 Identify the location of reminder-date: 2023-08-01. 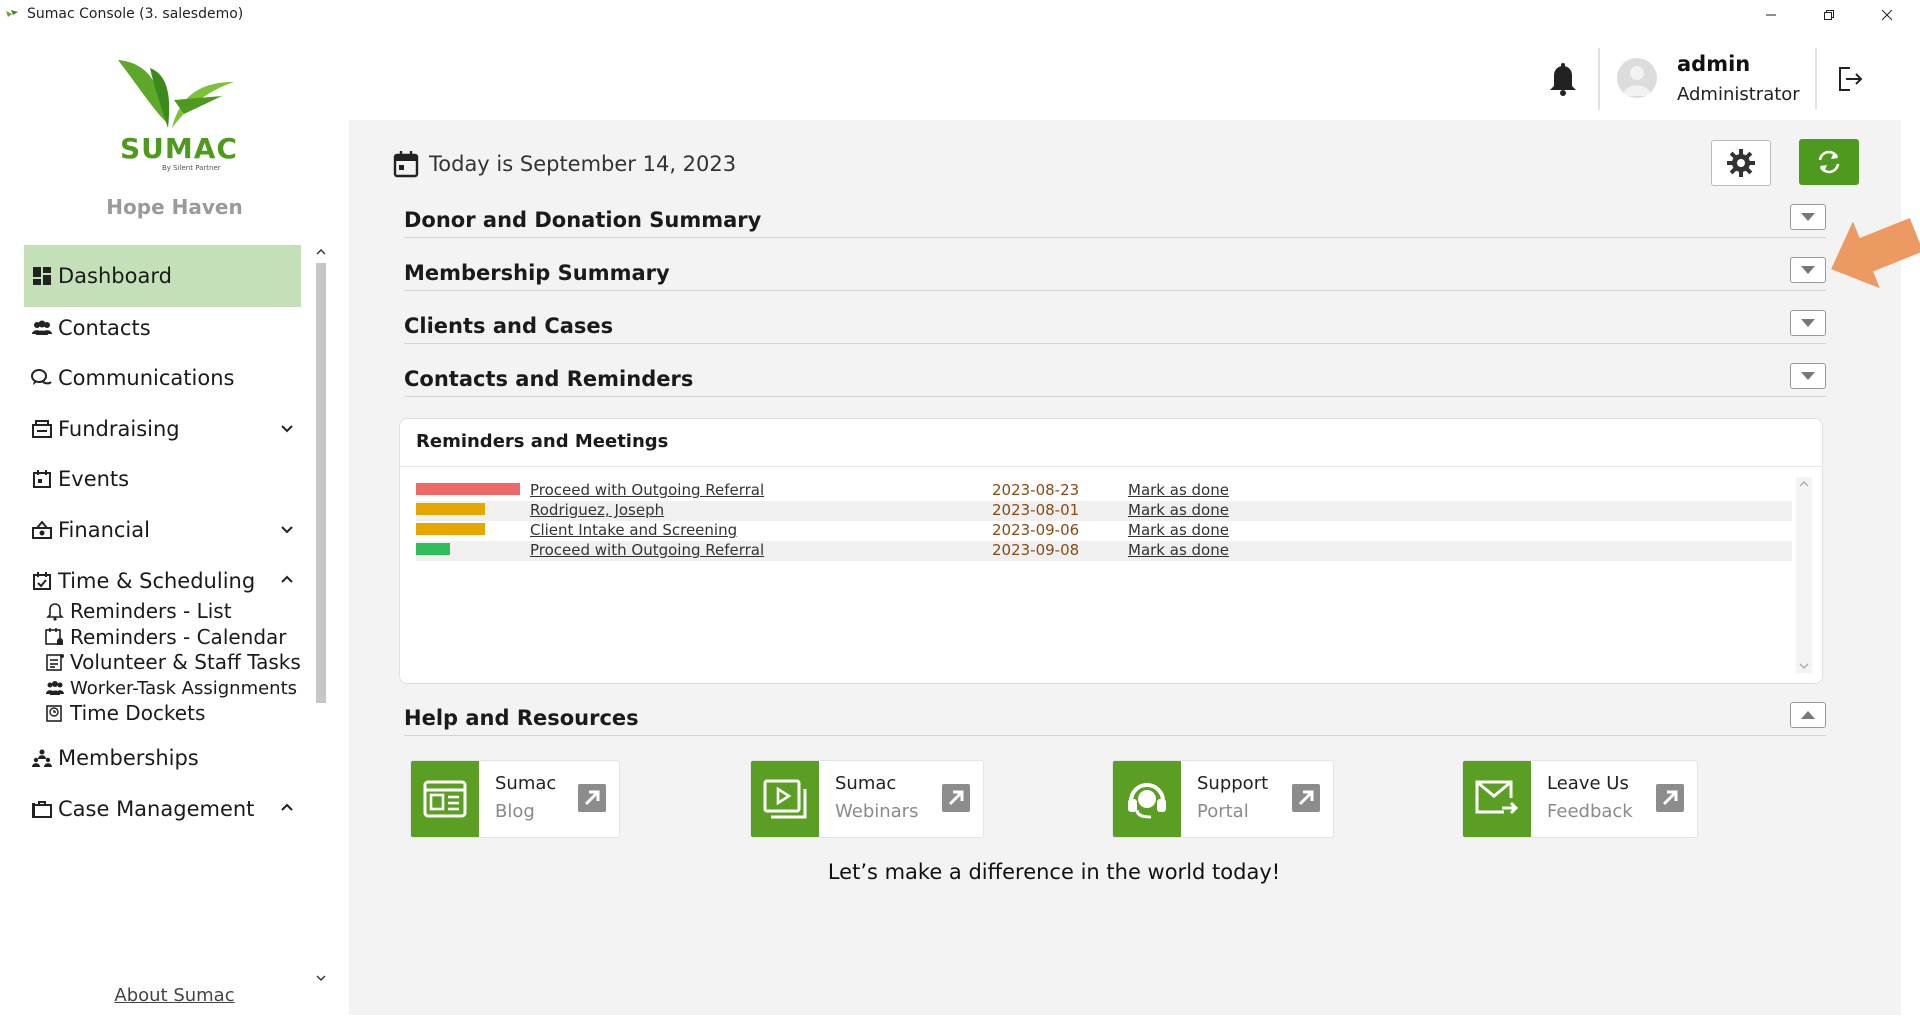
(1036, 510).